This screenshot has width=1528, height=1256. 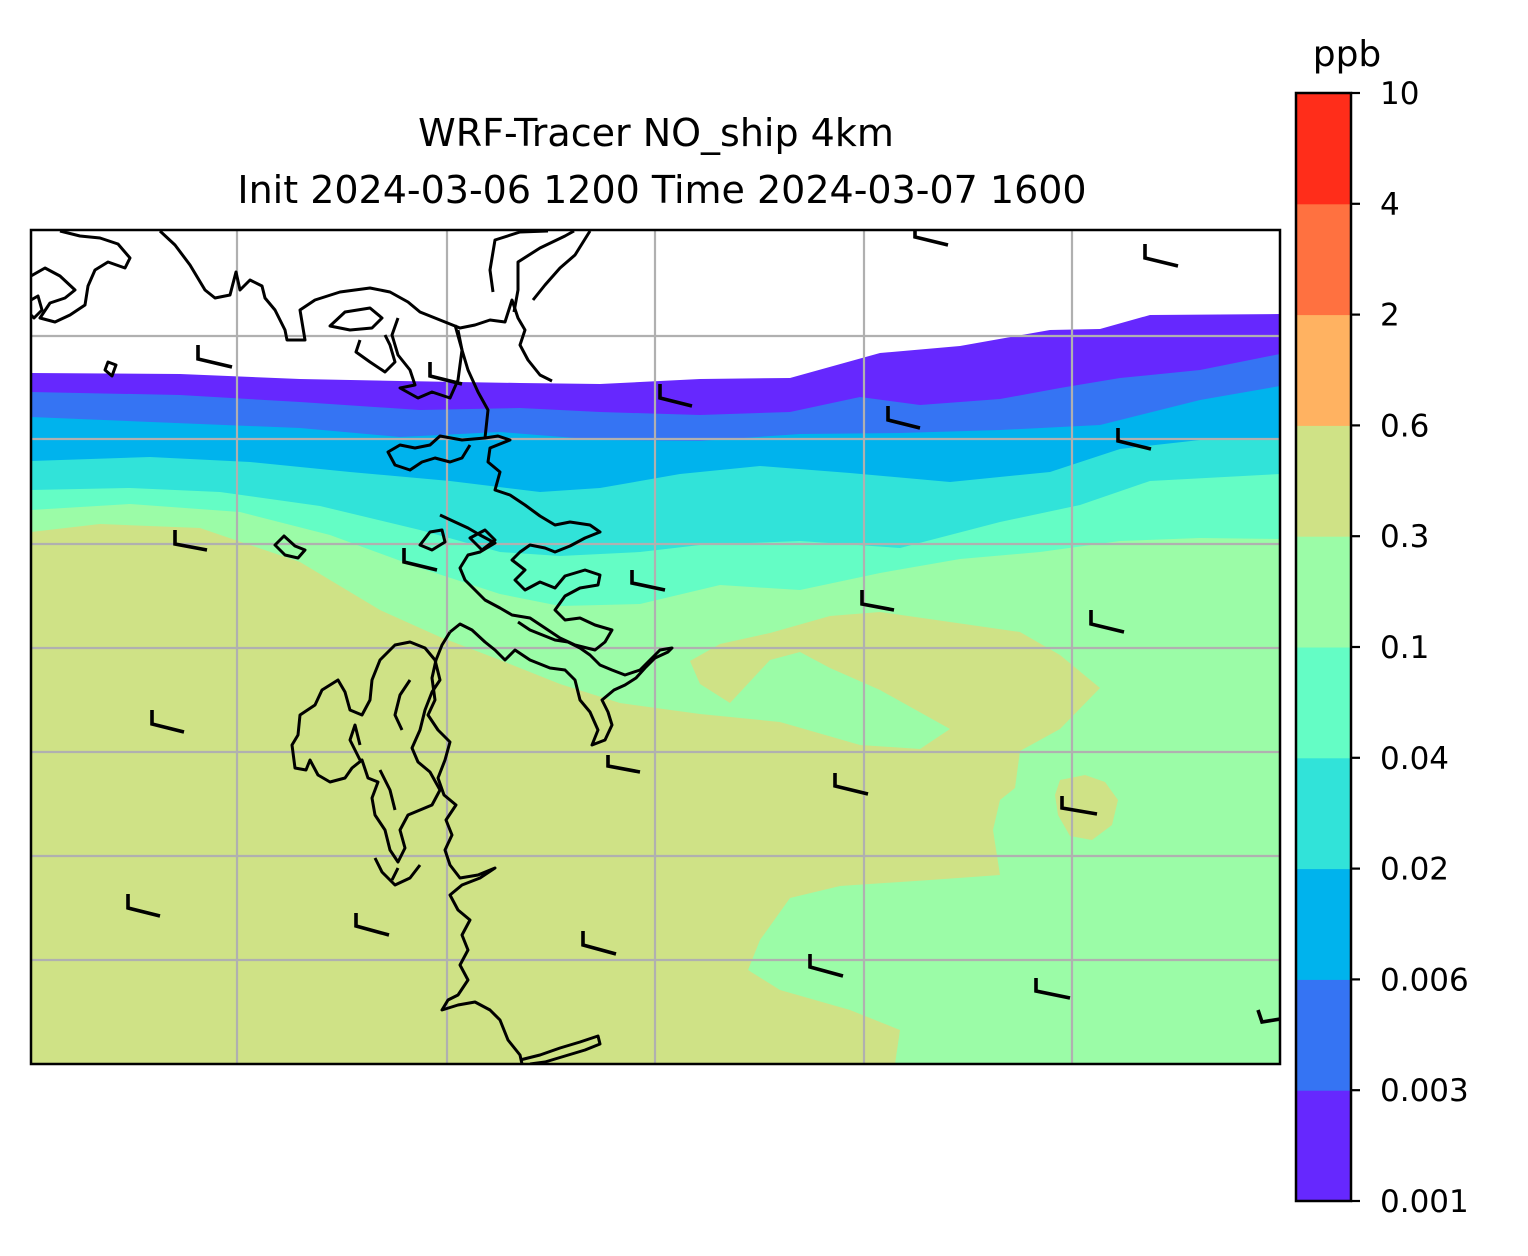 What do you see at coordinates (1399, 94) in the screenshot?
I see `colorbar-tick-label: 10` at bounding box center [1399, 94].